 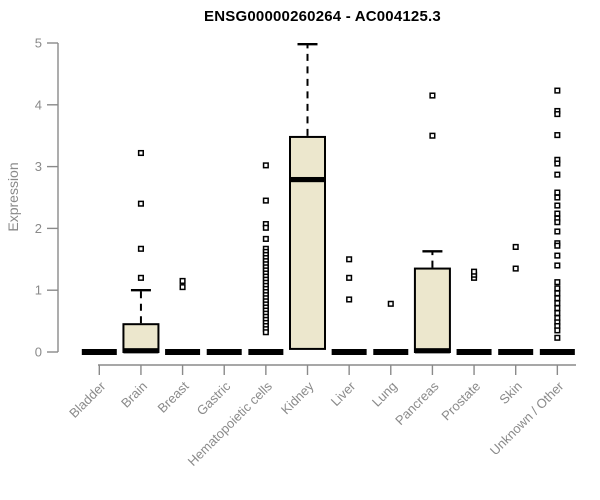 I want to click on x-tick-label-prostate: Prostate, so click(x=460, y=401).